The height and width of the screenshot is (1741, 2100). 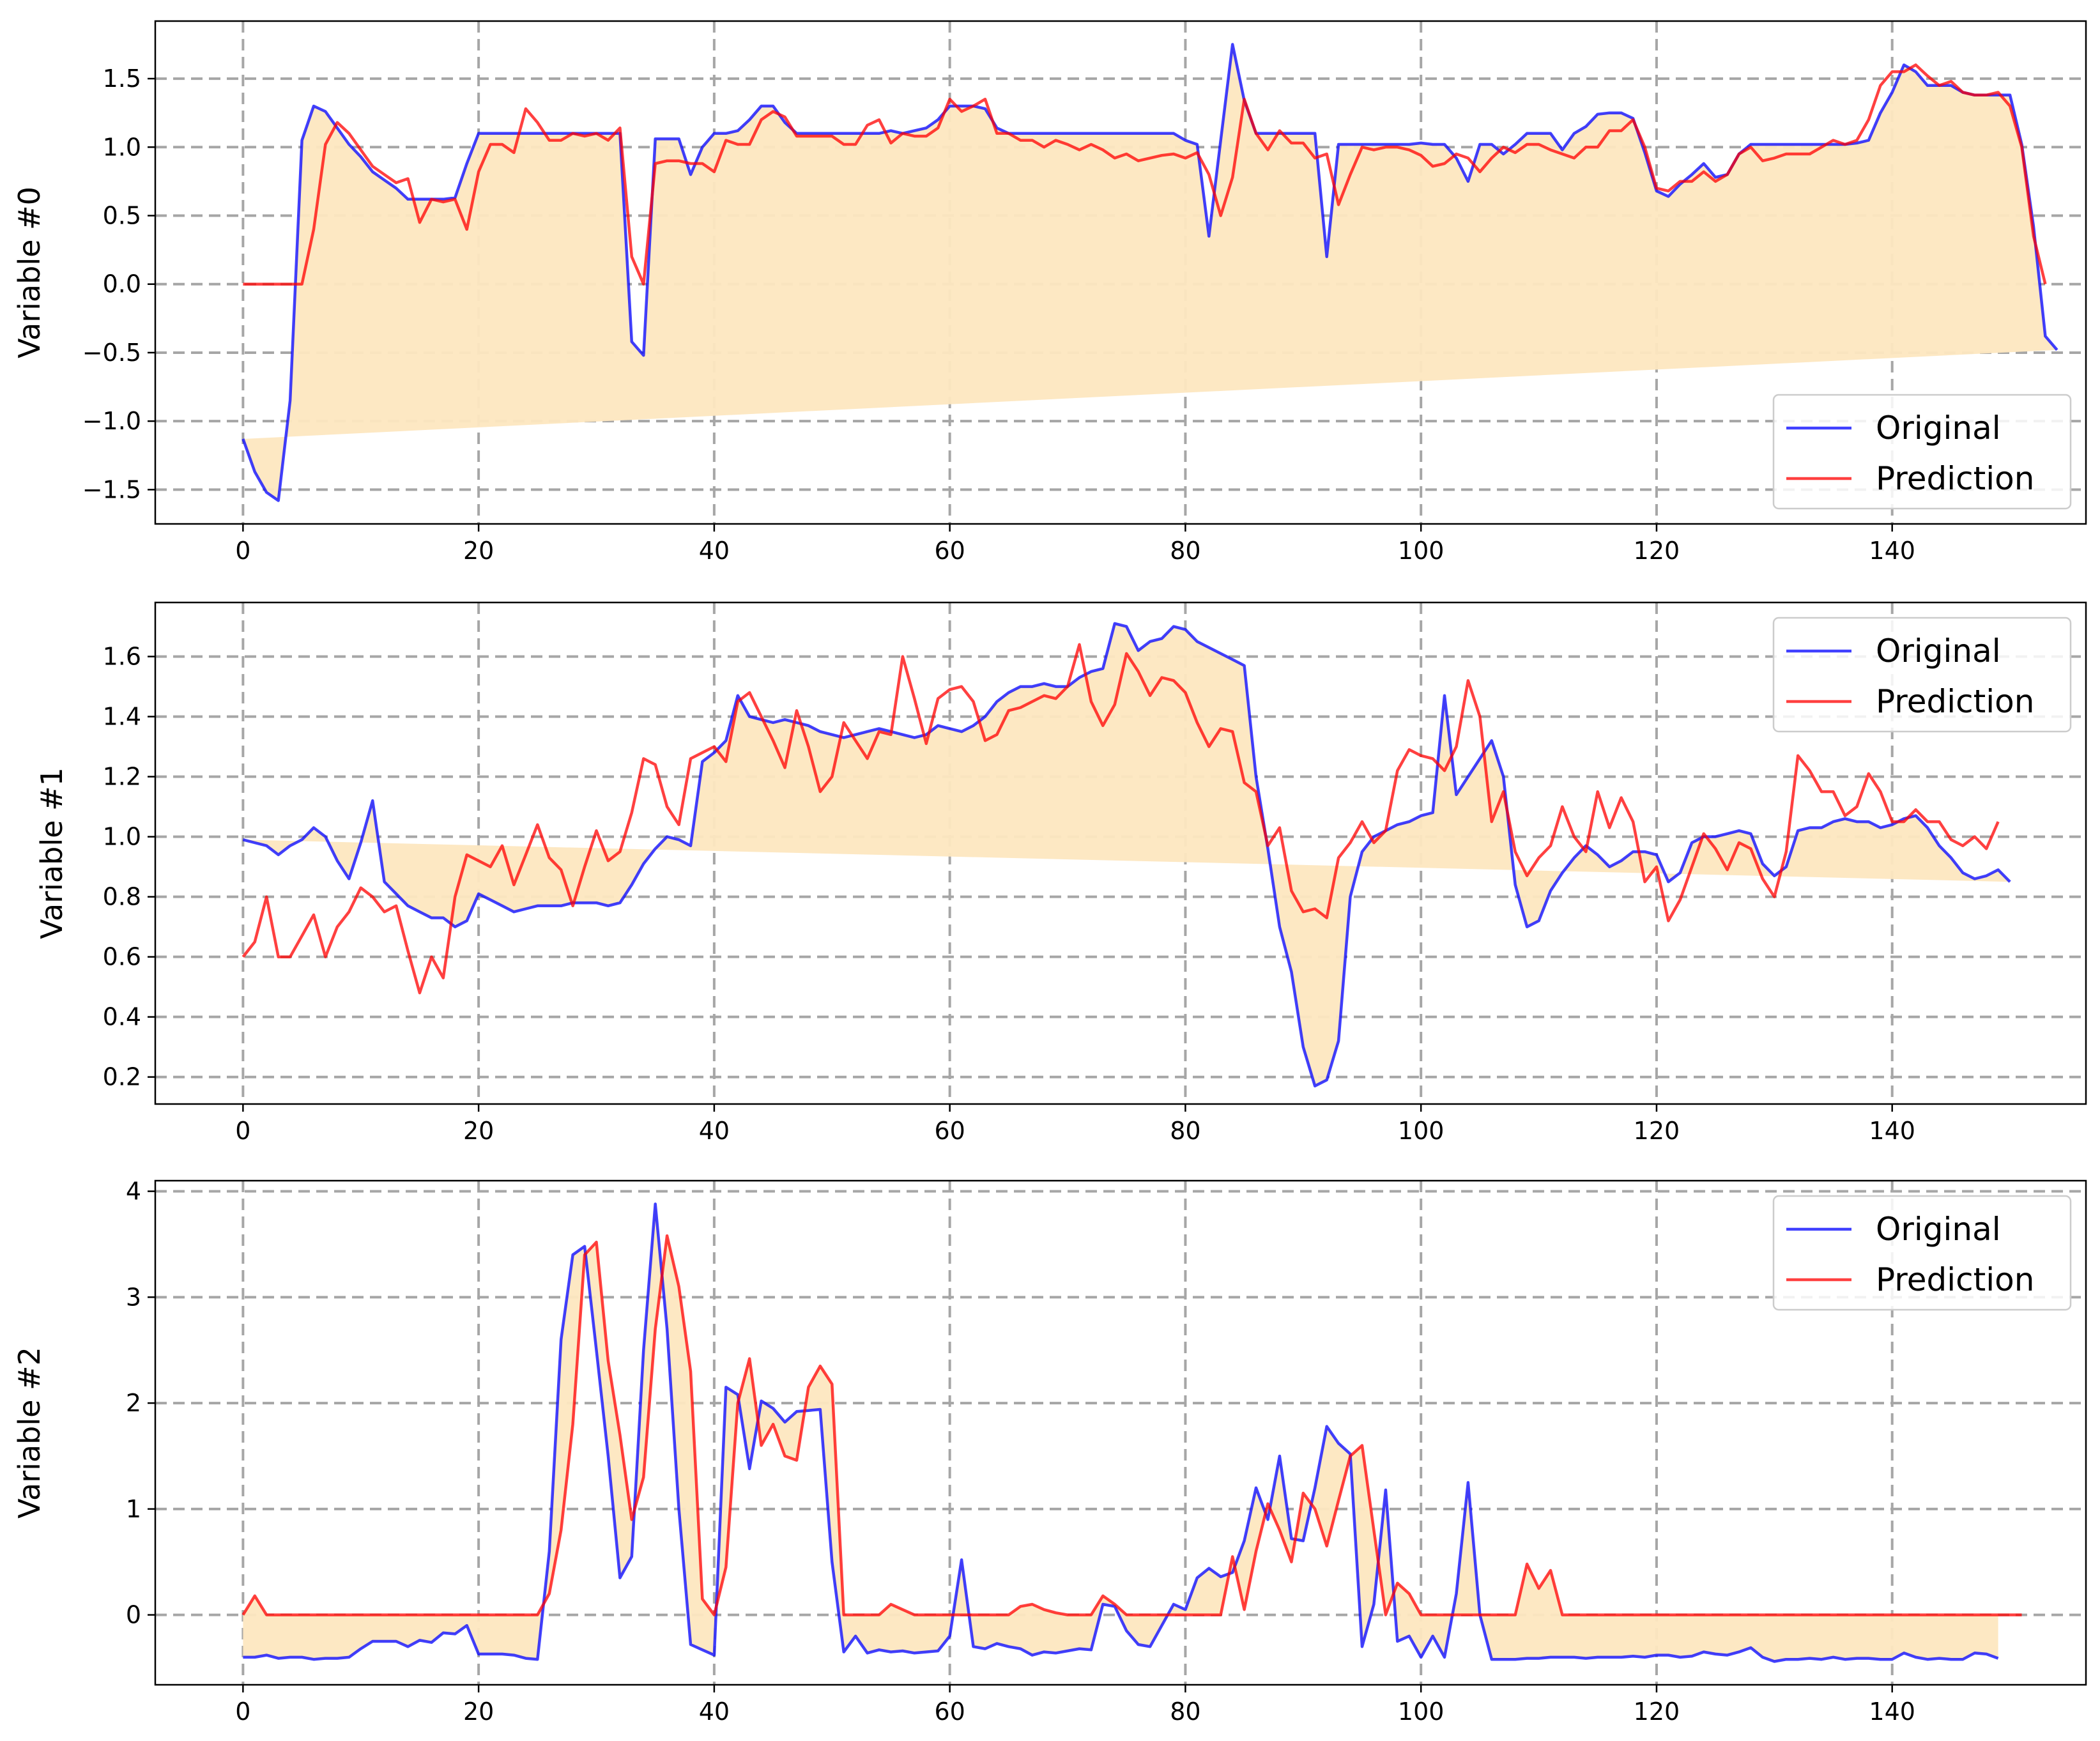 I want to click on y-axis-label: Variable #1, so click(x=52, y=853).